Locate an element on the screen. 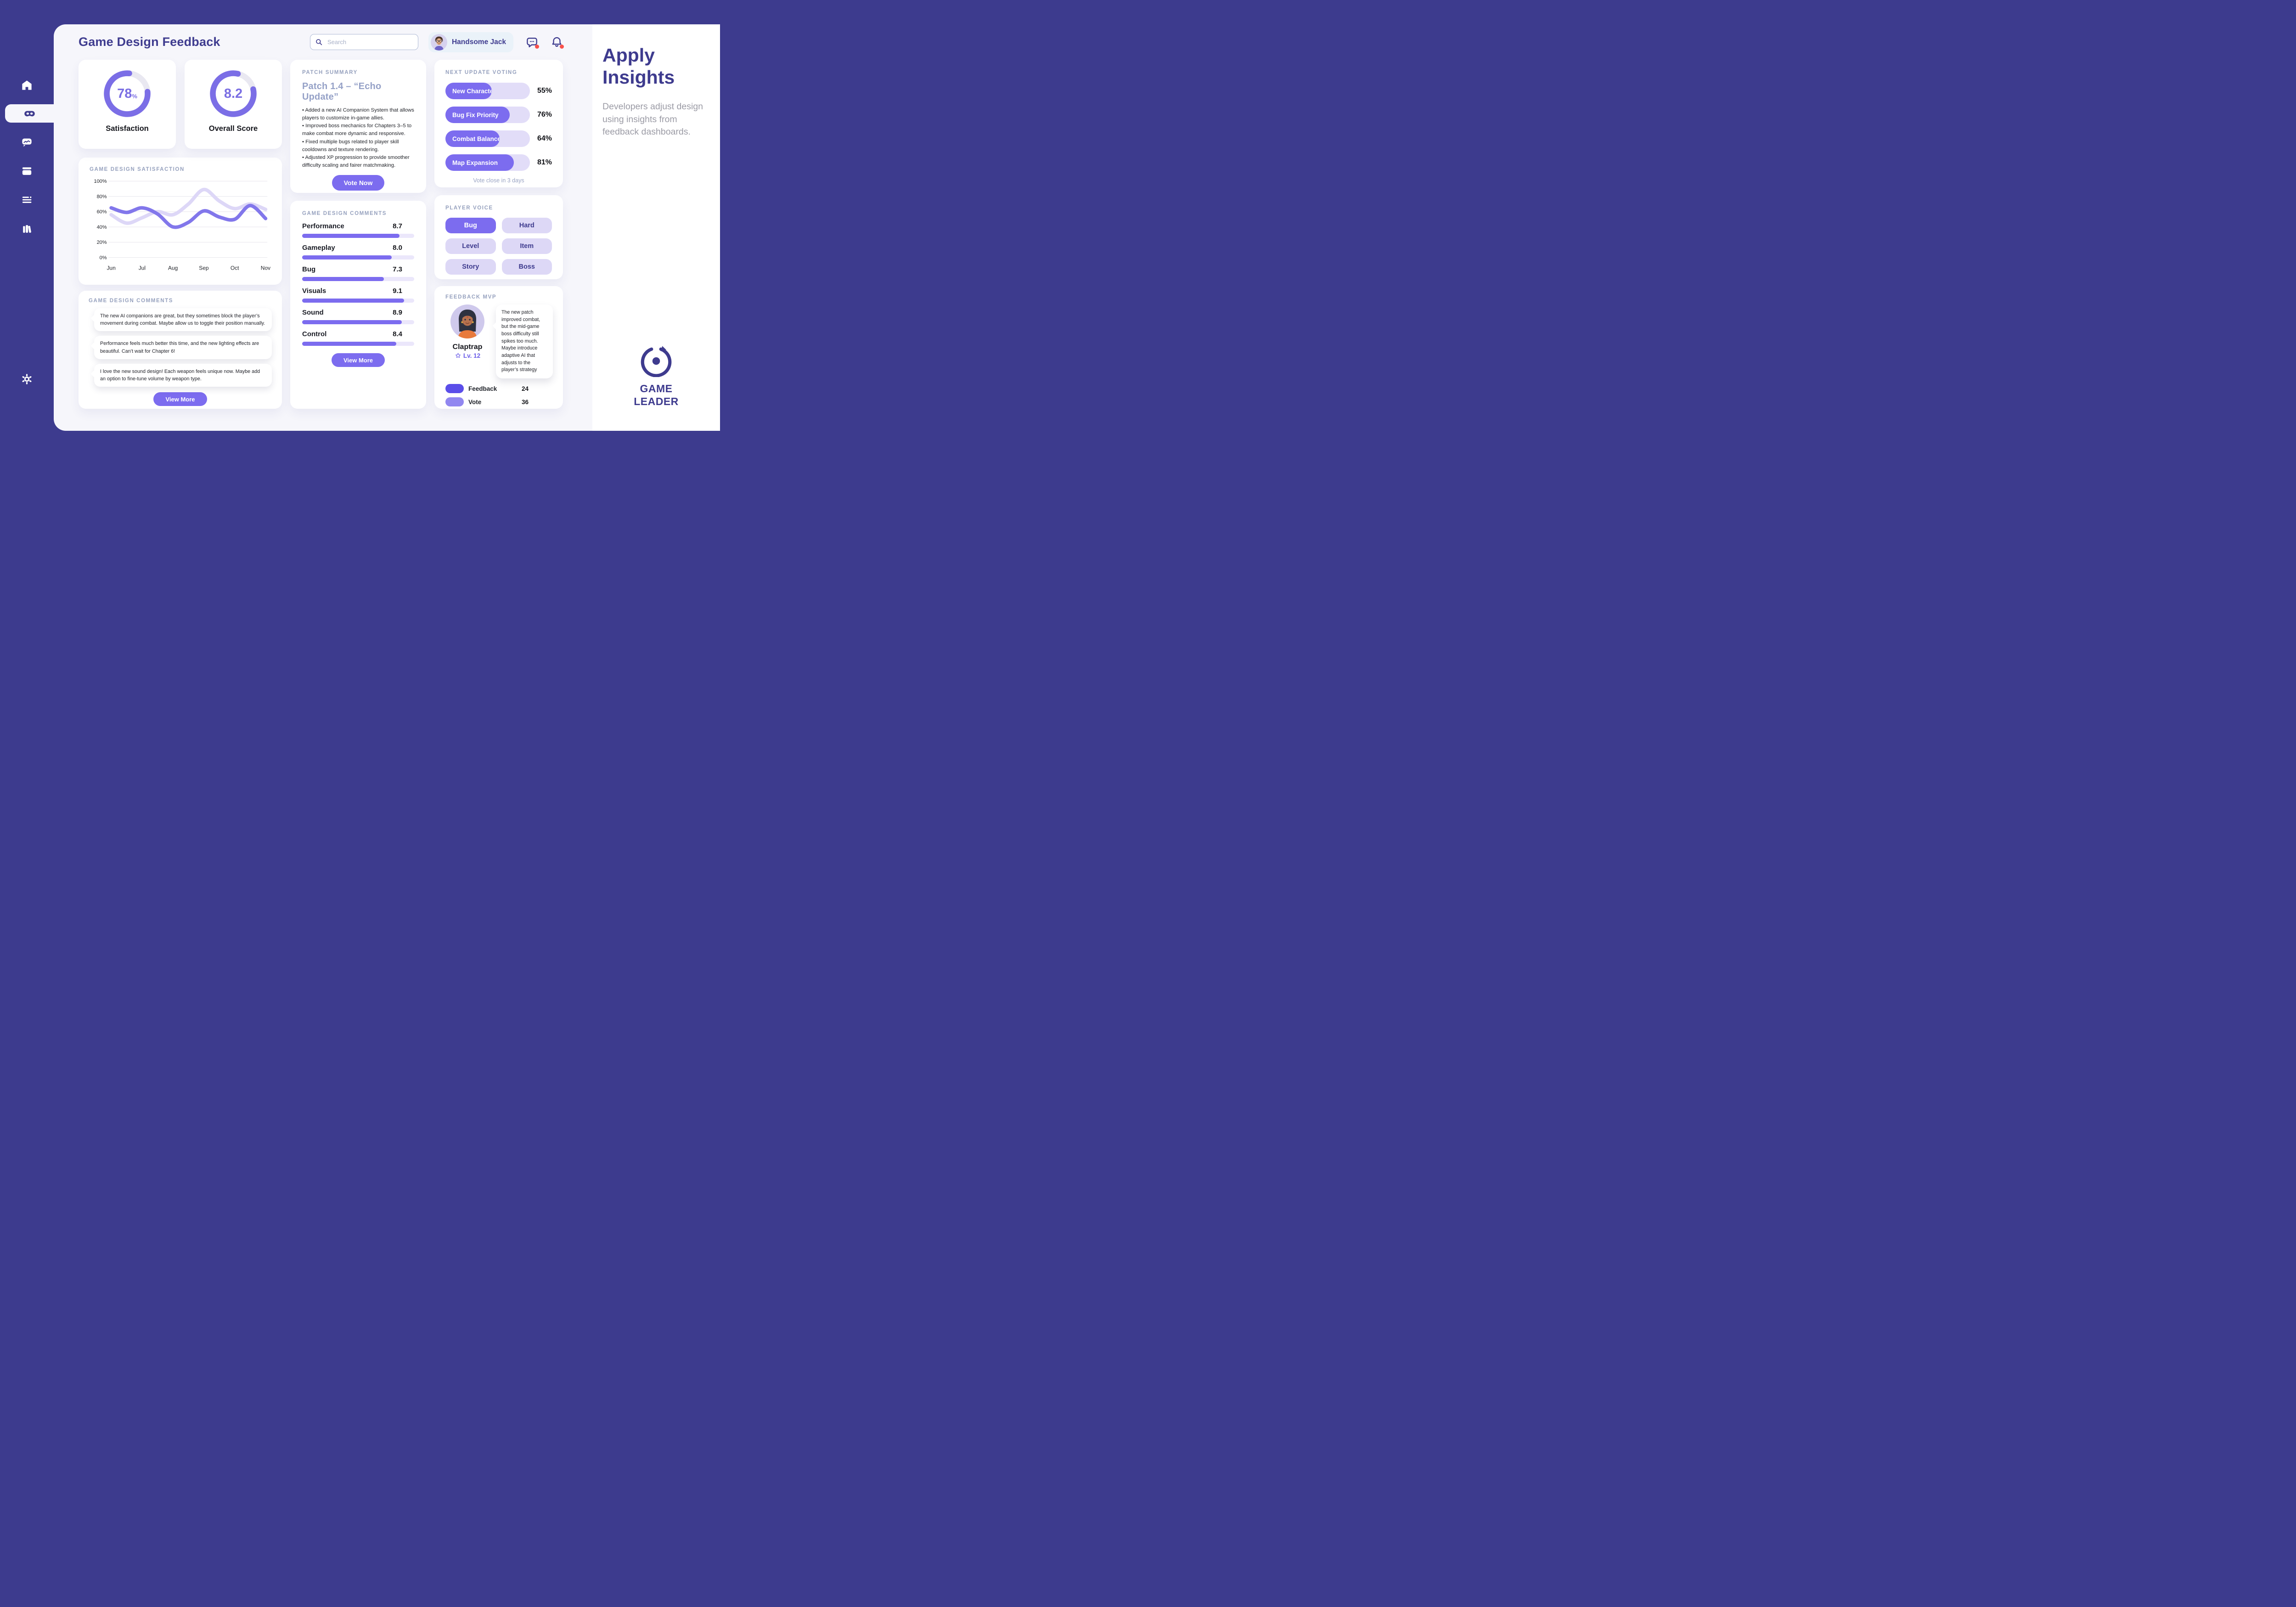 This screenshot has width=2296, height=1607. star-icon is located at coordinates (458, 356).